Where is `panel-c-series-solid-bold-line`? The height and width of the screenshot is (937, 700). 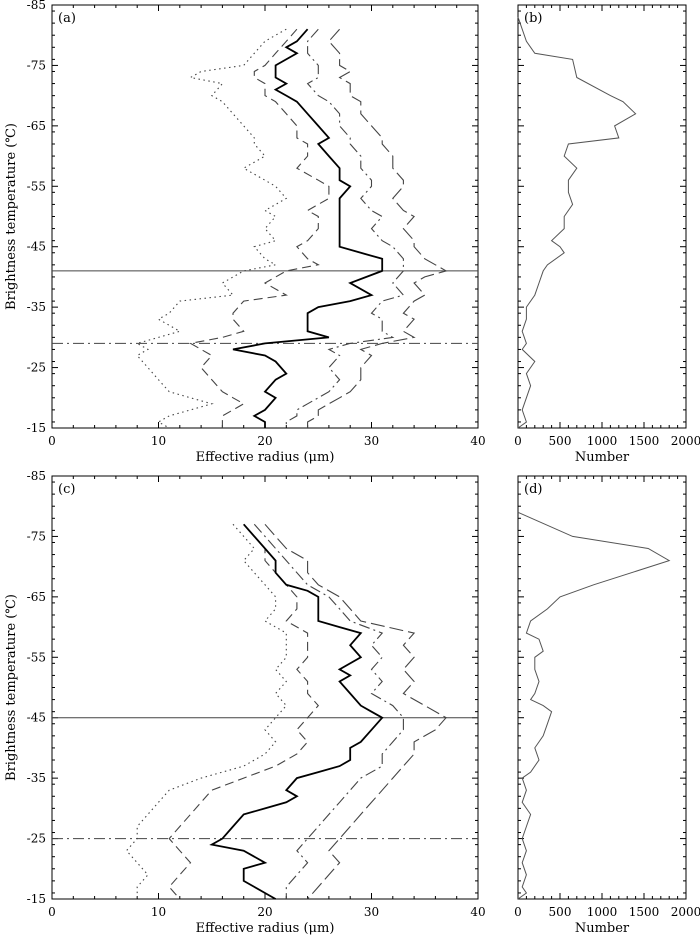 panel-c-series-solid-bold-line is located at coordinates (297, 711).